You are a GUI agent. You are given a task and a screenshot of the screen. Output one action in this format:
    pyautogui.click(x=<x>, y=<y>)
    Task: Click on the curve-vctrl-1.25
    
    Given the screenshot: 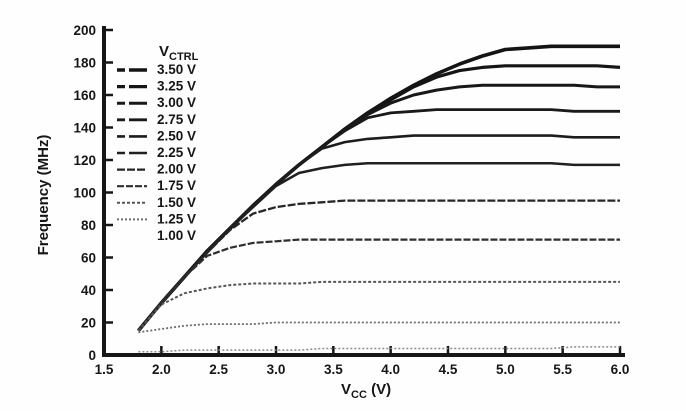 What is the action you would take?
    pyautogui.click(x=379, y=327)
    